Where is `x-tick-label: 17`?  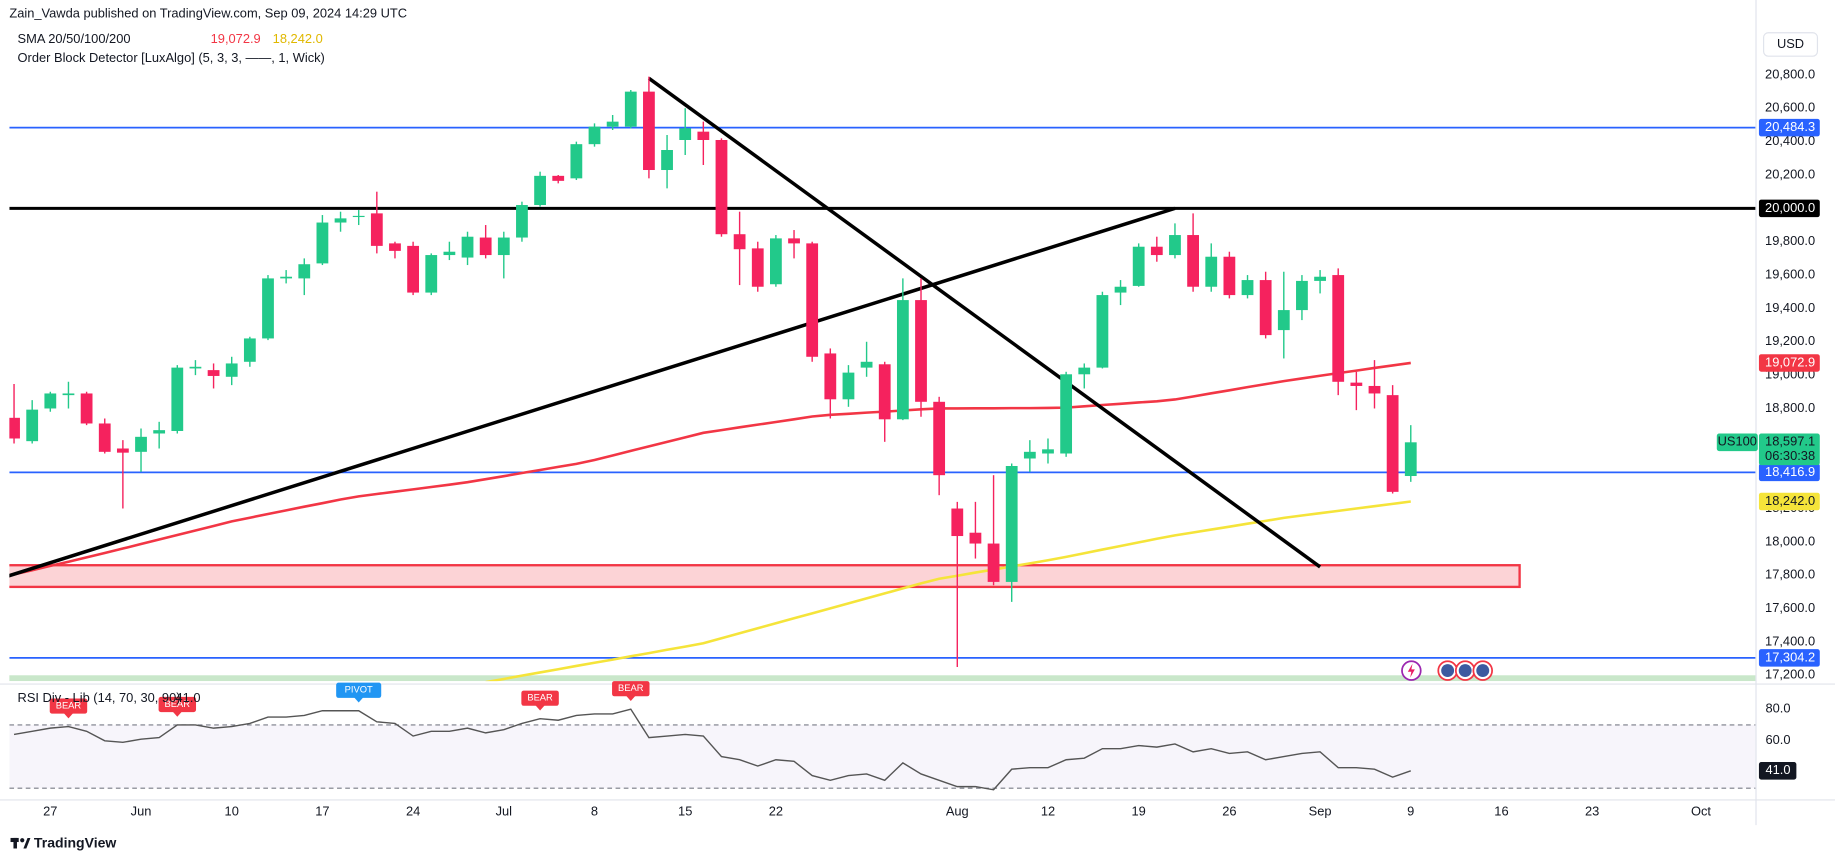
x-tick-label: 17 is located at coordinates (322, 811).